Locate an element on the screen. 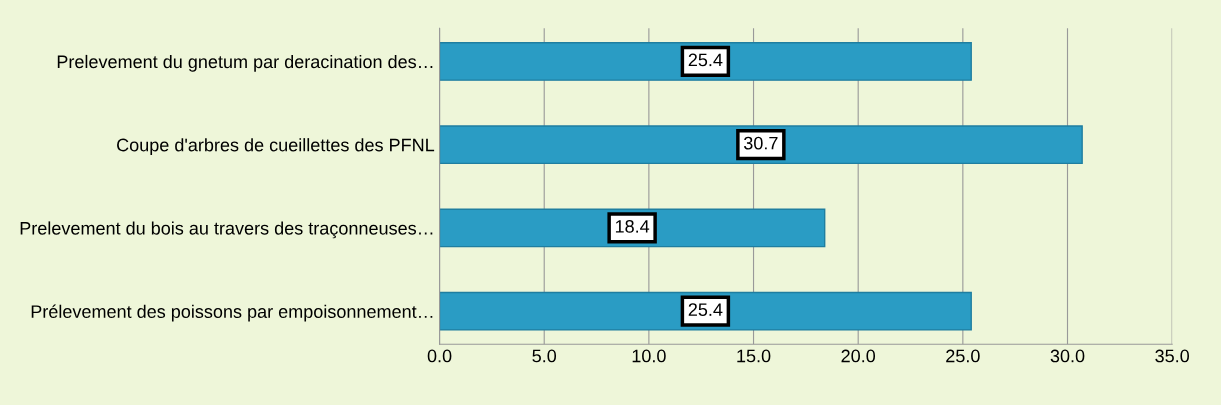  x-tick-label: 15.0 is located at coordinates (754, 356).